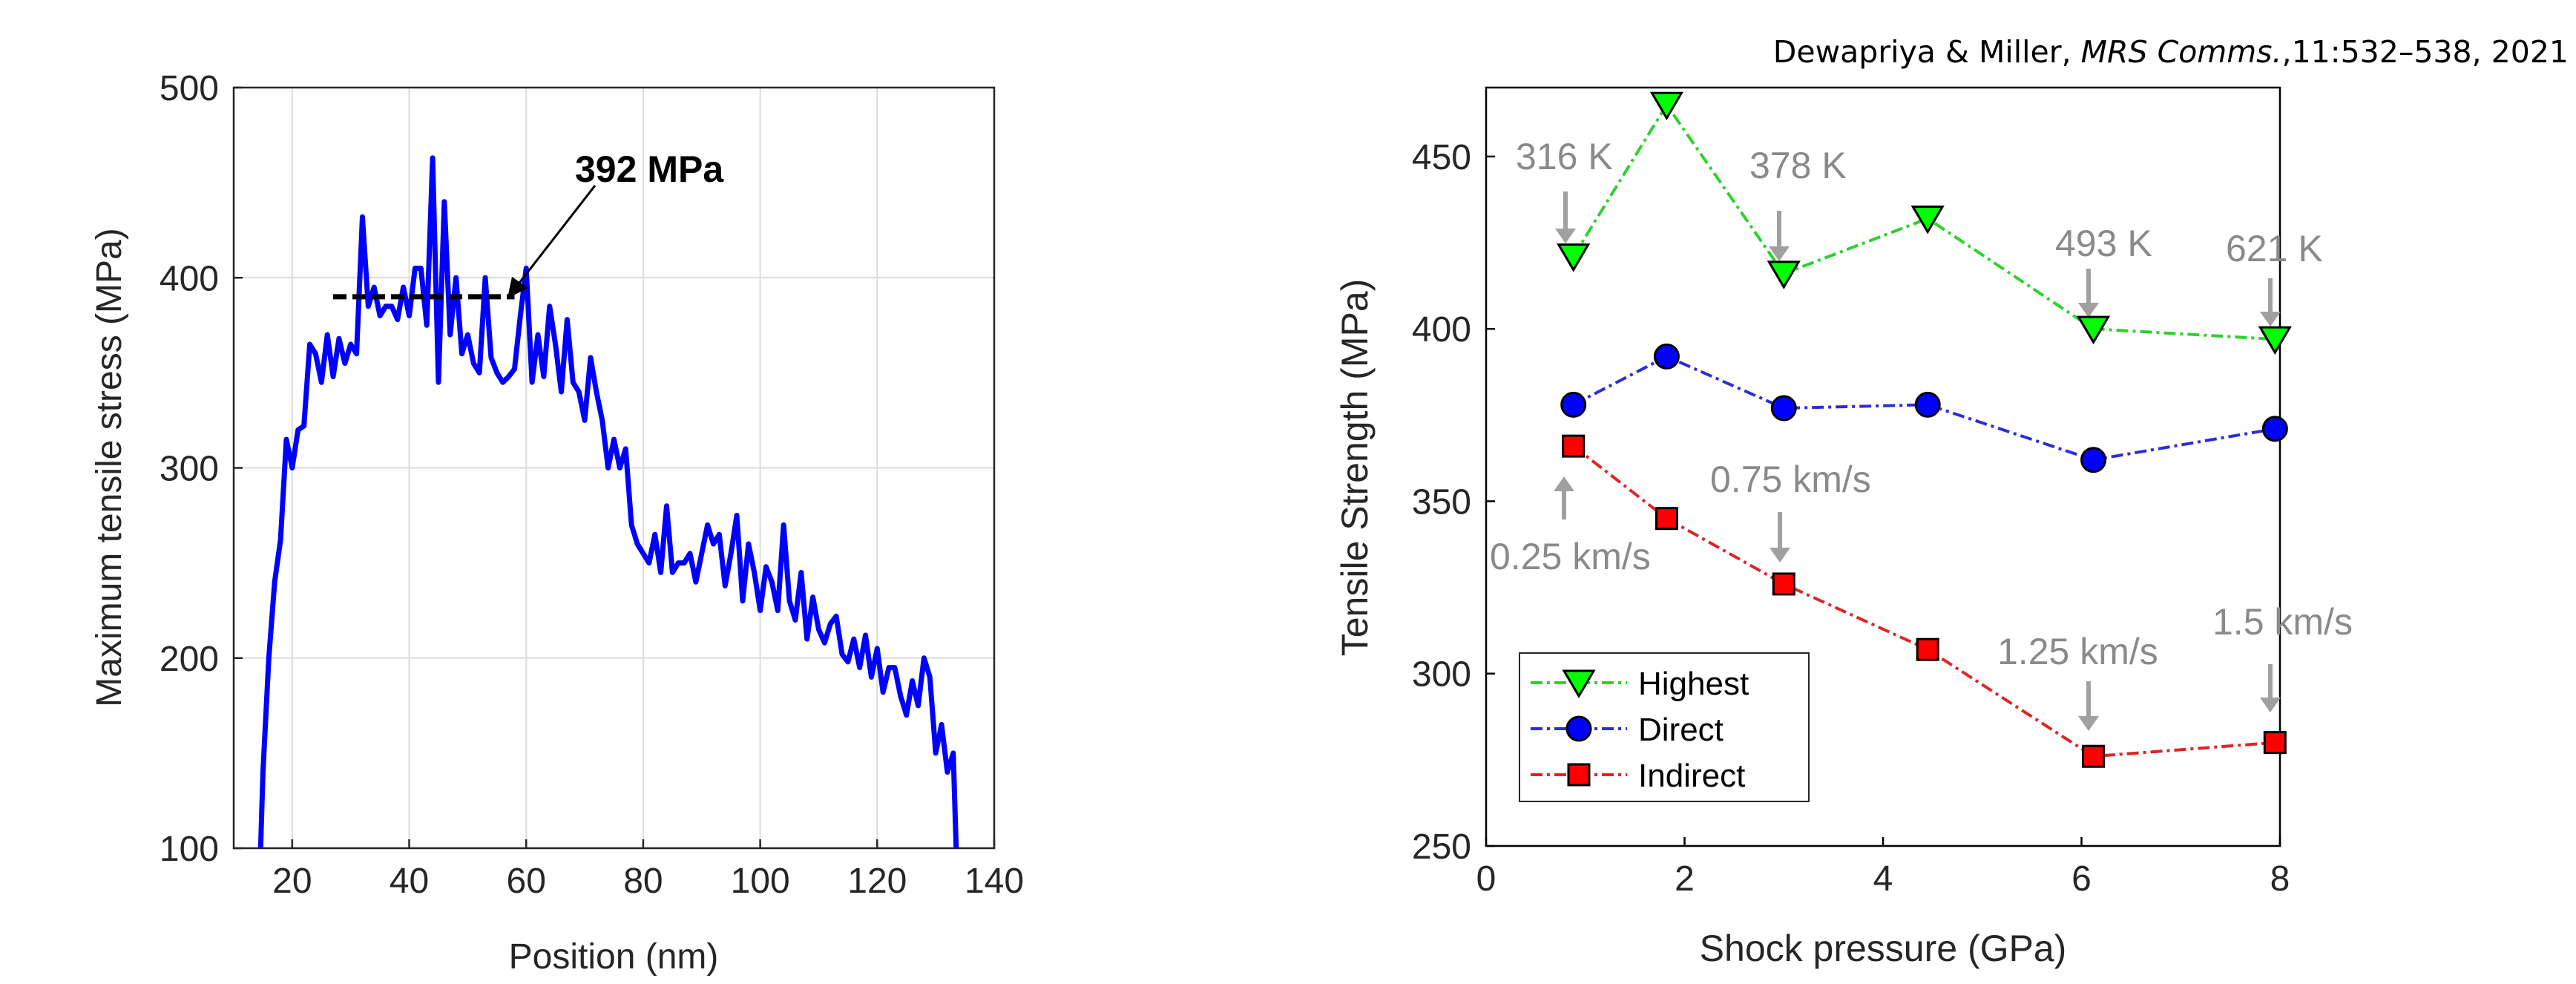 This screenshot has width=2576, height=984. What do you see at coordinates (189, 470) in the screenshot?
I see `chart1-y-tick-label: 300` at bounding box center [189, 470].